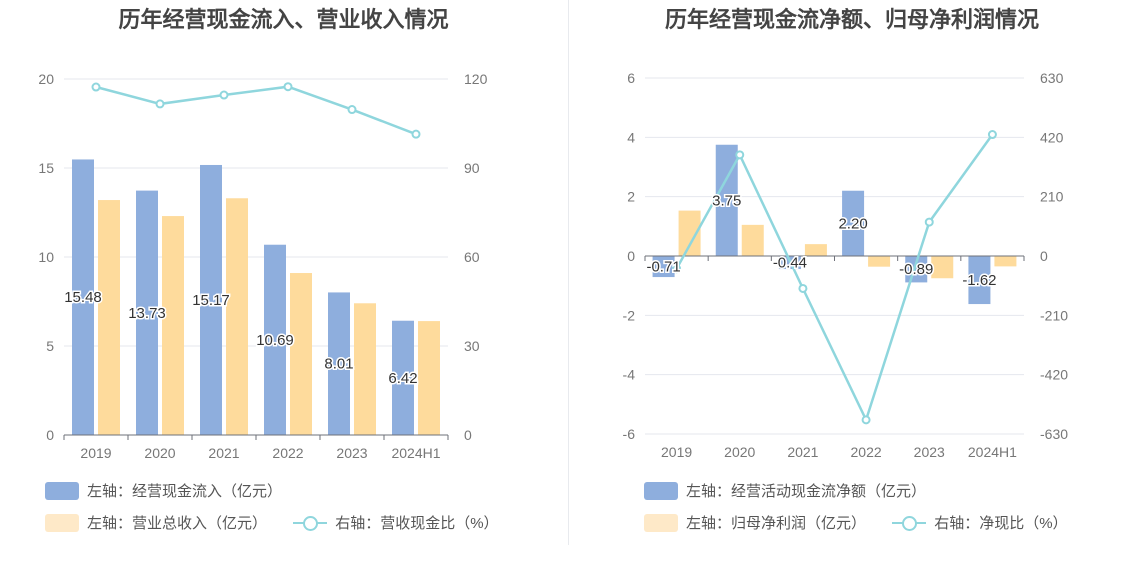  What do you see at coordinates (834, 278) in the screenshot?
I see `ratio-line` at bounding box center [834, 278].